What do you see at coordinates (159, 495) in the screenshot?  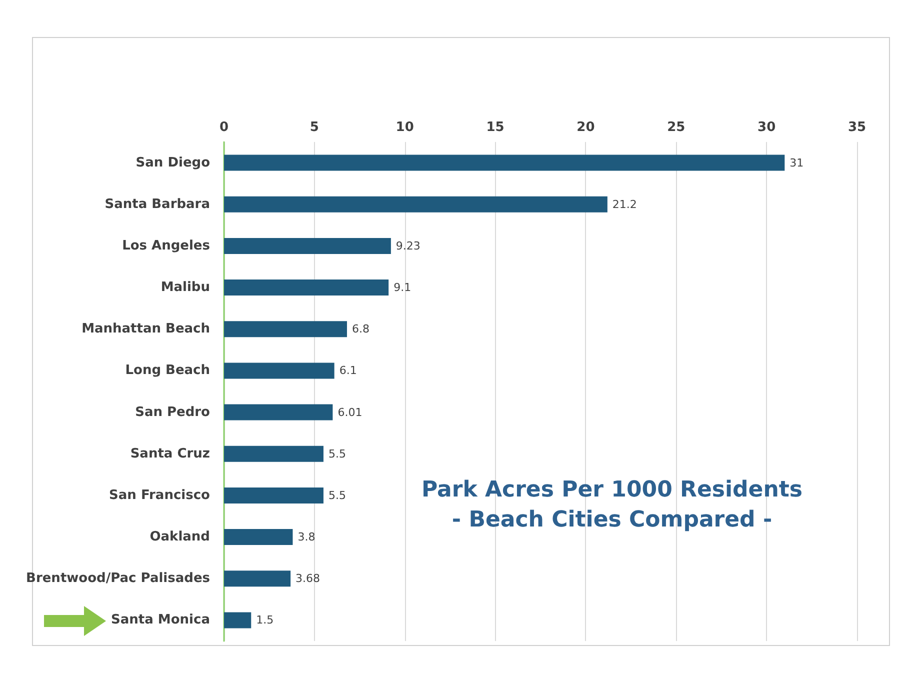 I see `y-tick-label: San Francisco` at bounding box center [159, 495].